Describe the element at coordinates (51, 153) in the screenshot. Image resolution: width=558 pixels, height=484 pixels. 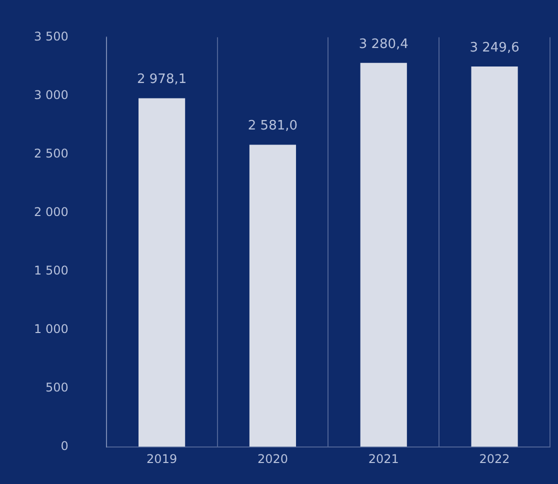
I see `y-tick-label: 2 500` at that location.